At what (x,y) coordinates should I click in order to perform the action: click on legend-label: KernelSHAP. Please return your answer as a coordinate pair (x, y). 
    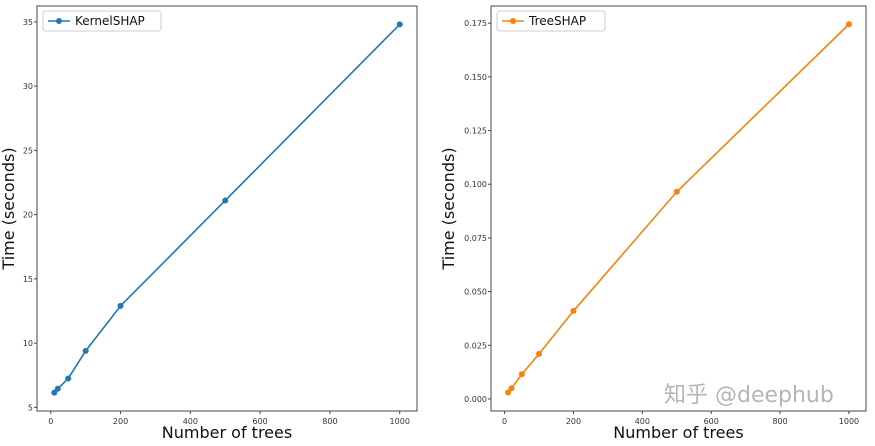
    Looking at the image, I should click on (110, 21).